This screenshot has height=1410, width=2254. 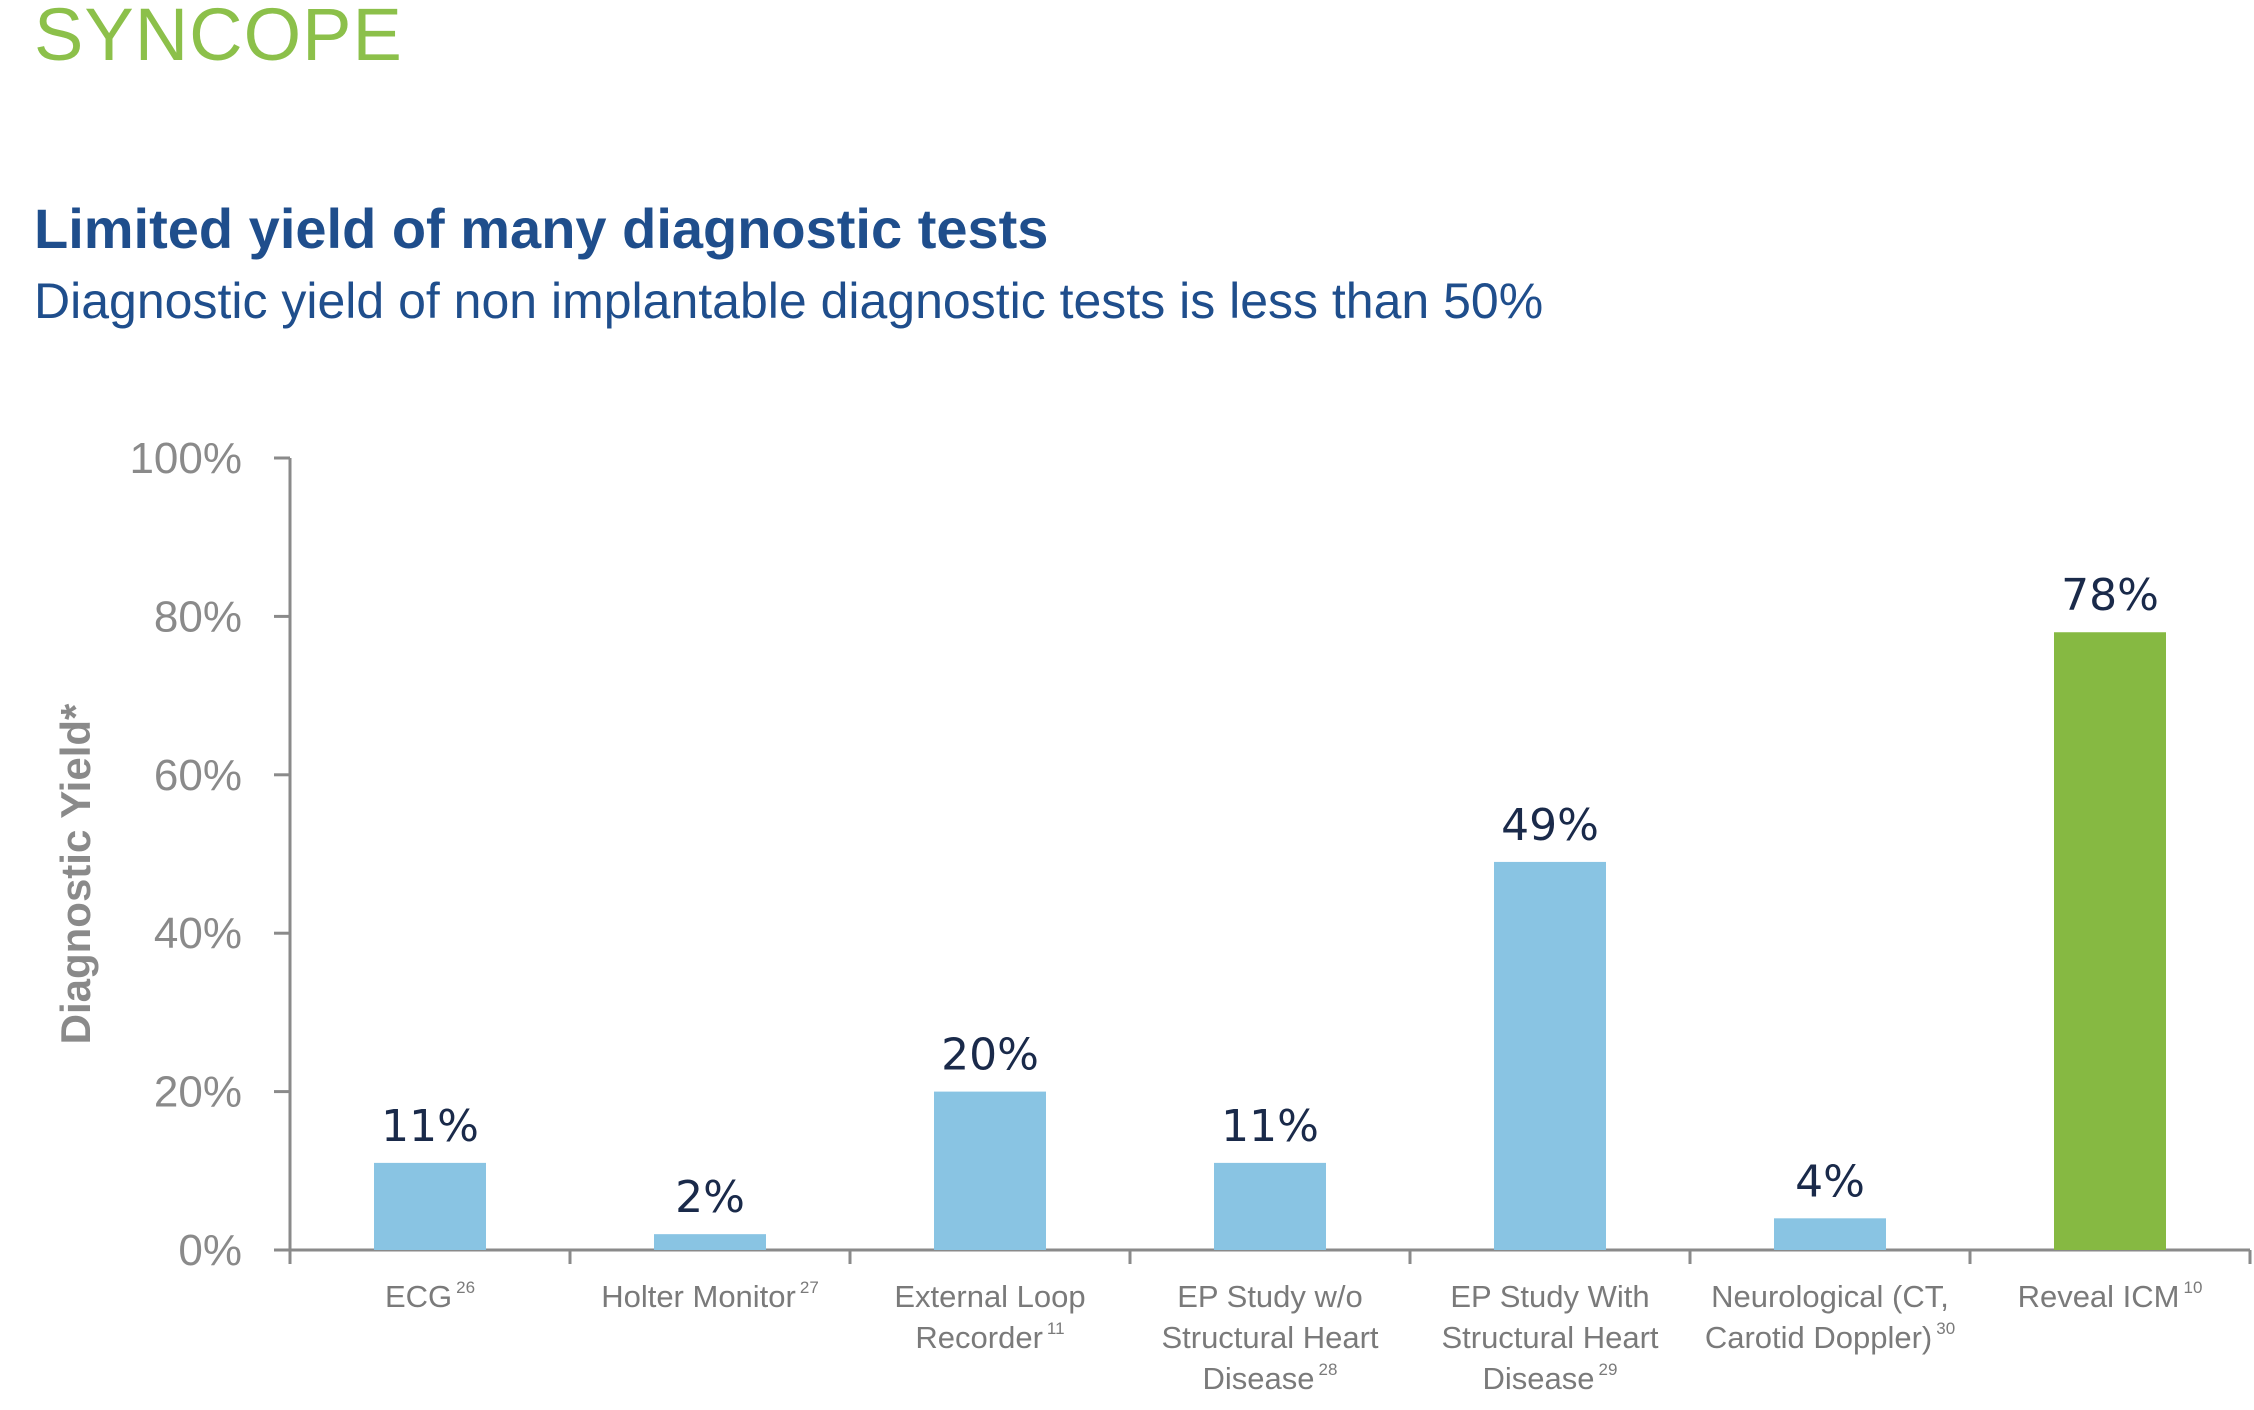 What do you see at coordinates (1830, 1181) in the screenshot?
I see `bar-value-label: 4%` at bounding box center [1830, 1181].